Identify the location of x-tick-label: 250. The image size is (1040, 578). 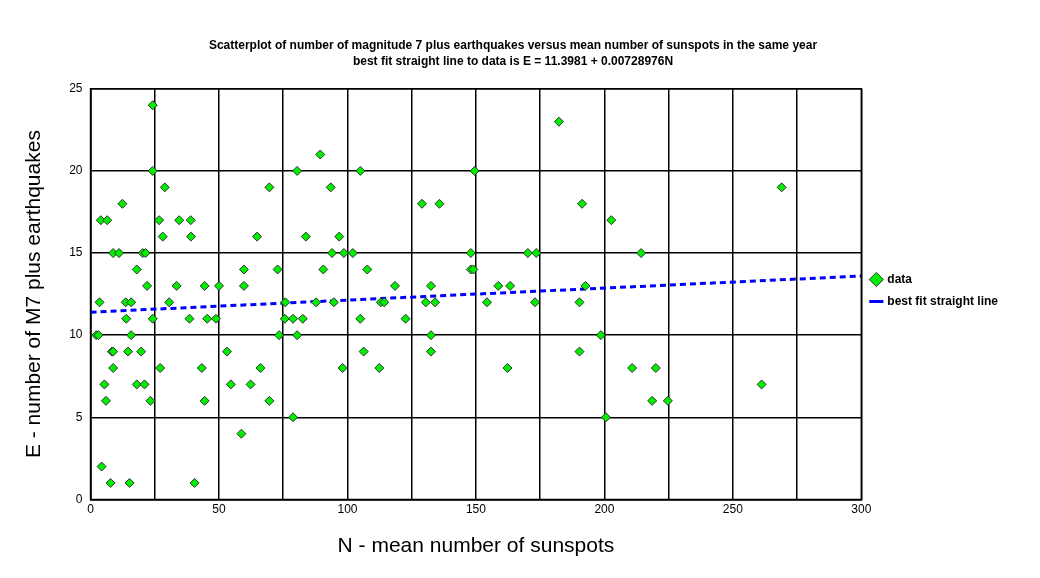
(733, 508).